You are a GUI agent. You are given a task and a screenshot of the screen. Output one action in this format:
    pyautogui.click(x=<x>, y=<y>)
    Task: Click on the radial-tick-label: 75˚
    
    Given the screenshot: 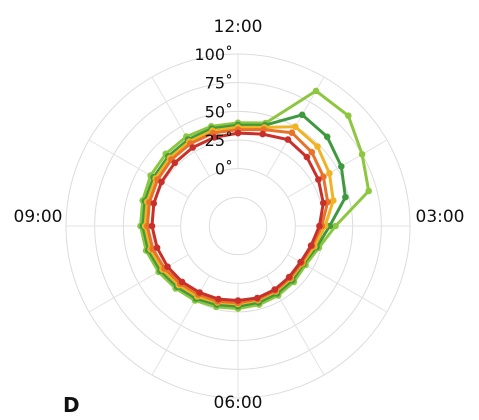 What is the action you would take?
    pyautogui.click(x=219, y=83)
    